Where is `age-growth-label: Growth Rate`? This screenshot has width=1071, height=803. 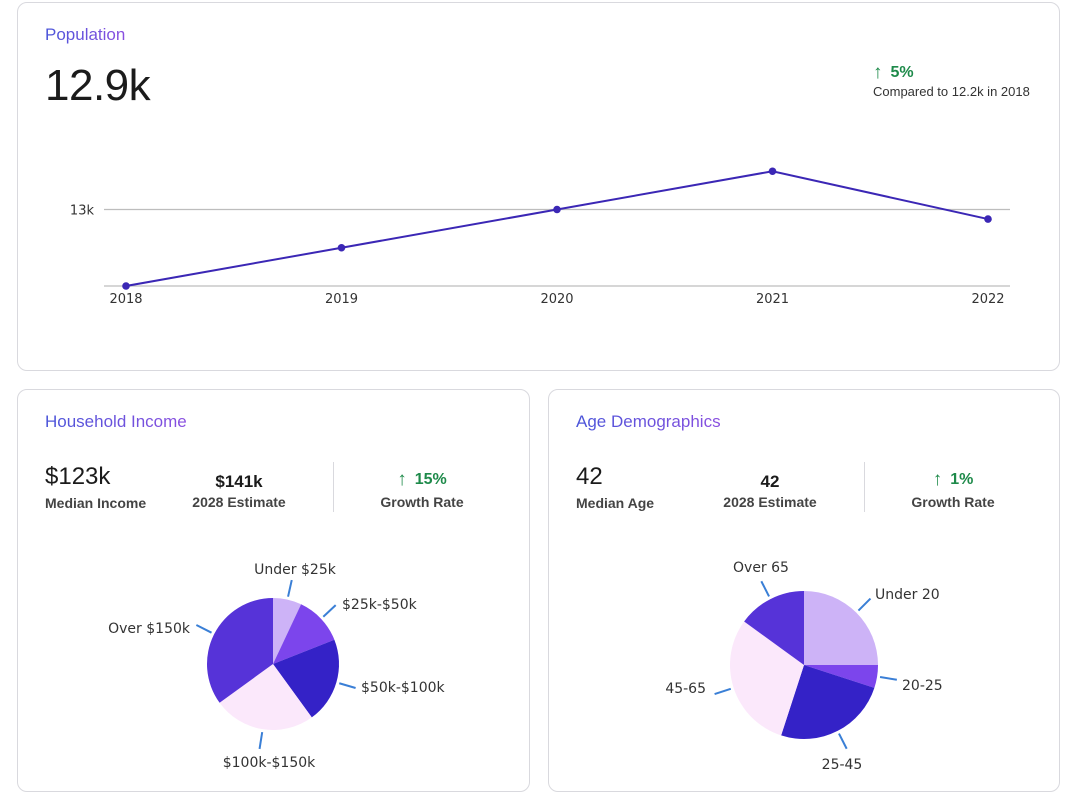
age-growth-label: Growth Rate is located at coordinates (953, 502).